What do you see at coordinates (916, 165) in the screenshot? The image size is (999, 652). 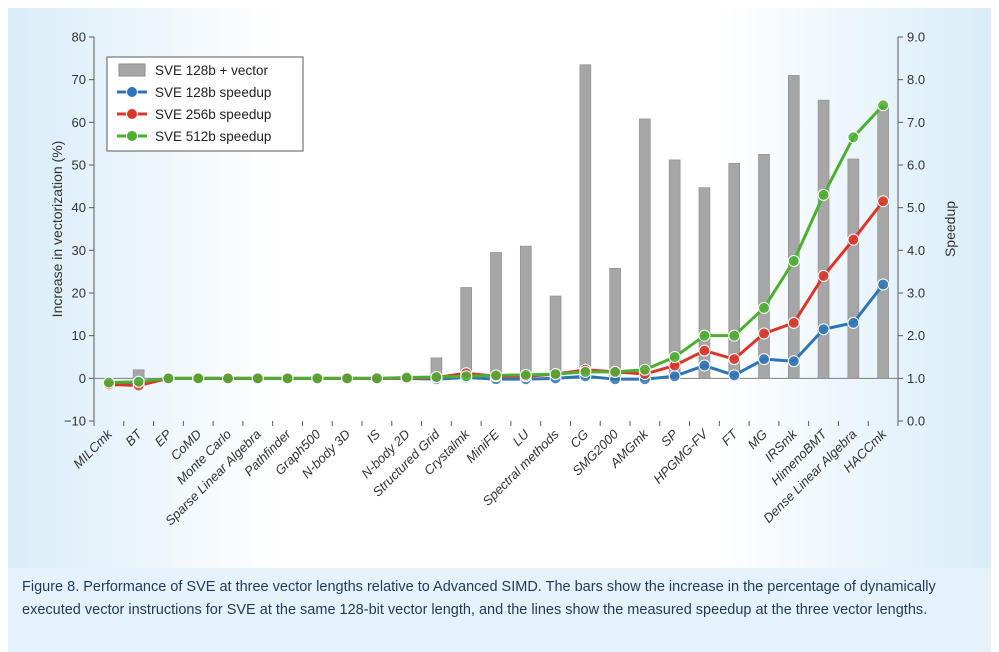 I see `right-tick-label: 6.0` at bounding box center [916, 165].